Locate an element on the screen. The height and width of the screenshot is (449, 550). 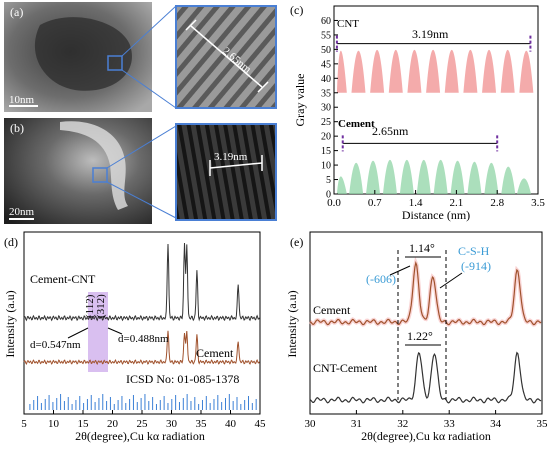
panel-label-e: (e) is located at coordinates (296, 242).